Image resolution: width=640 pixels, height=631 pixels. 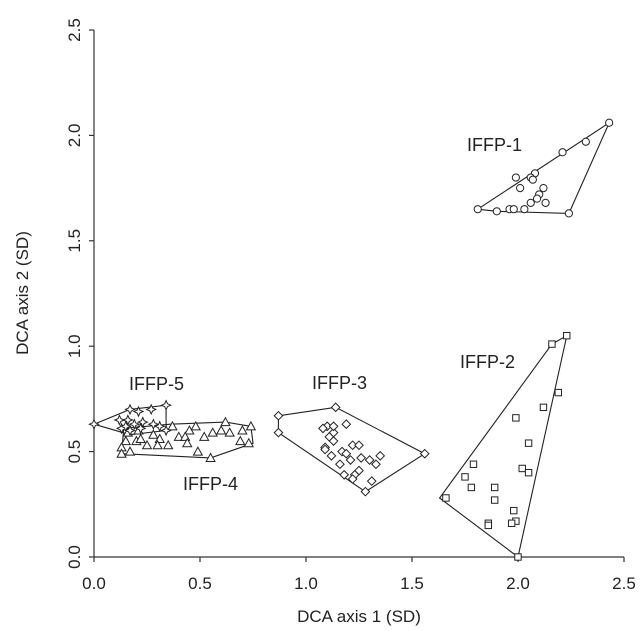 What do you see at coordinates (306, 583) in the screenshot?
I see `x-tick-label: 1.0` at bounding box center [306, 583].